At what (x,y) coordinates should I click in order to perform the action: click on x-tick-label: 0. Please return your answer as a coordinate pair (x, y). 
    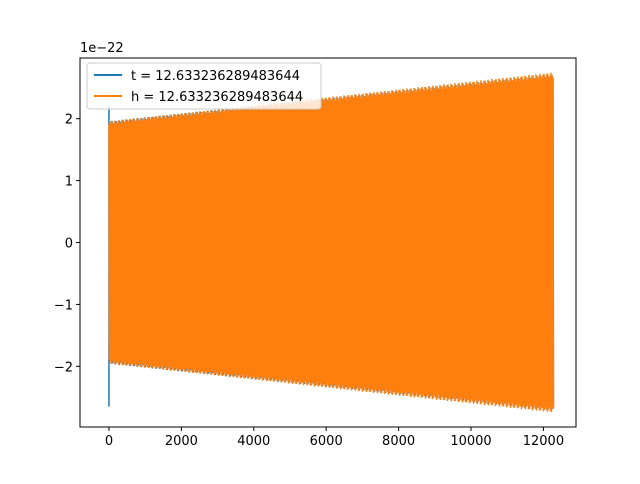
    Looking at the image, I should click on (109, 441).